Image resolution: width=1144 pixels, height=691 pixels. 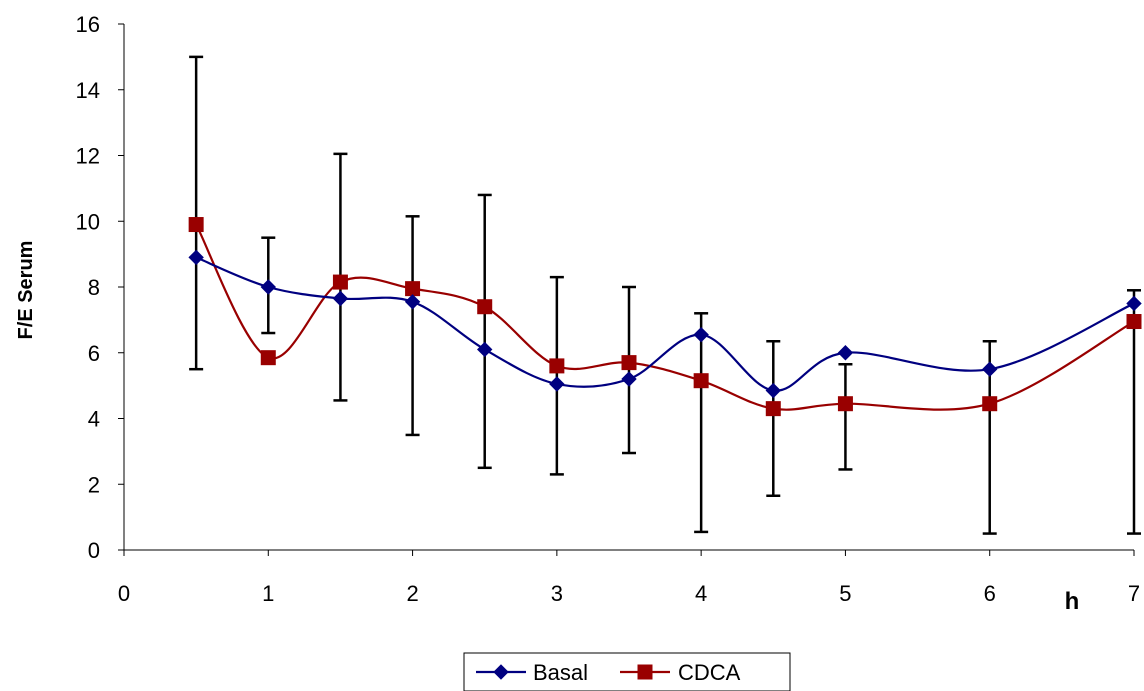 What do you see at coordinates (124, 593) in the screenshot?
I see `x-tick-label: 0` at bounding box center [124, 593].